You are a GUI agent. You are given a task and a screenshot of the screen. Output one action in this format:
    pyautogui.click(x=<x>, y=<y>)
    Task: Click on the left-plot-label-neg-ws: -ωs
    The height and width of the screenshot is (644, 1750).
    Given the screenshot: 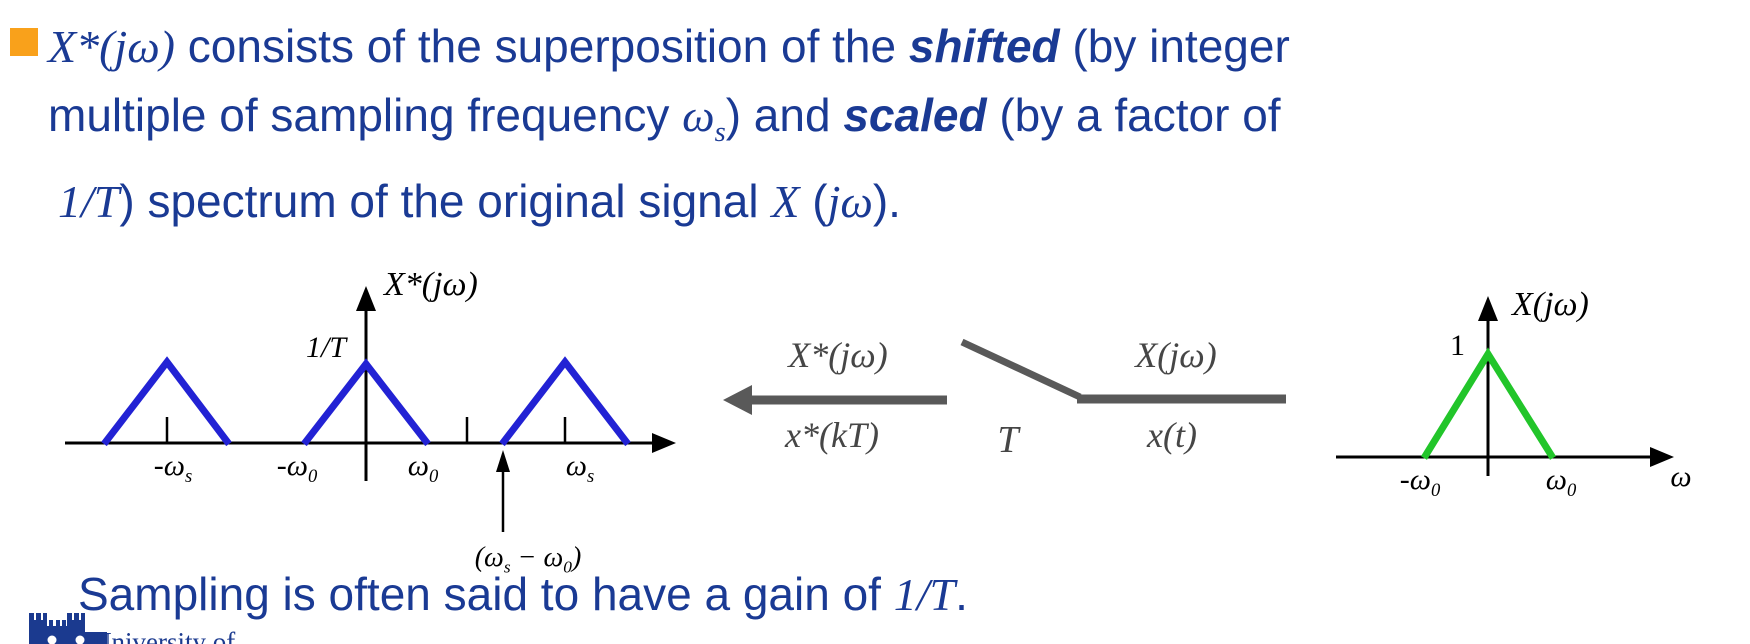 What is the action you would take?
    pyautogui.click(x=173, y=468)
    